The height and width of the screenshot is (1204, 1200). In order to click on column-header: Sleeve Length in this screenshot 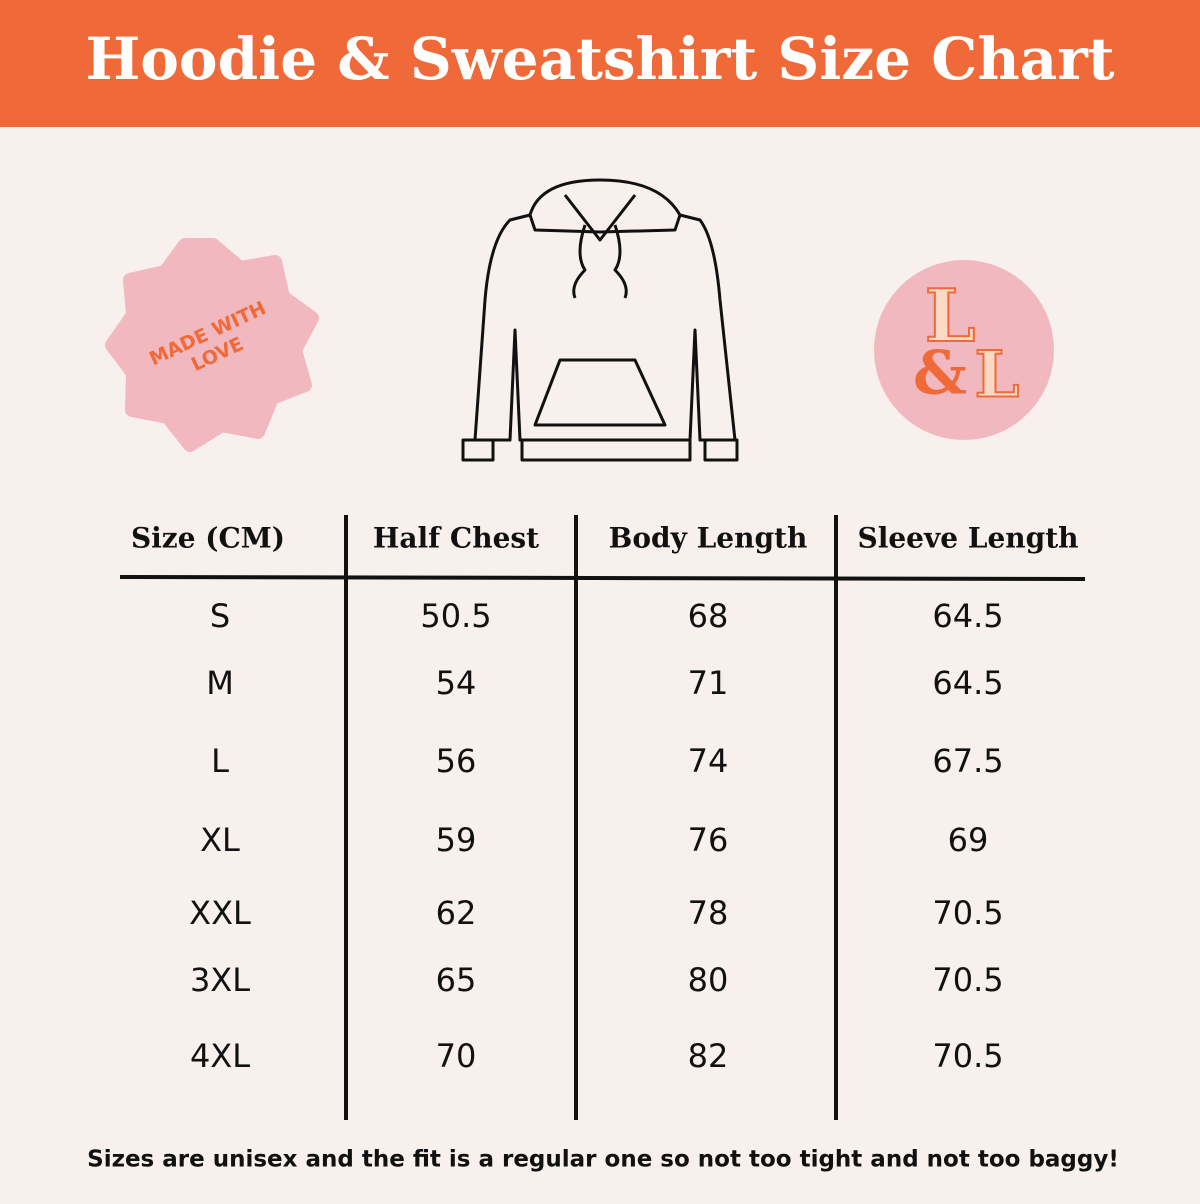, I will do `click(967, 538)`.